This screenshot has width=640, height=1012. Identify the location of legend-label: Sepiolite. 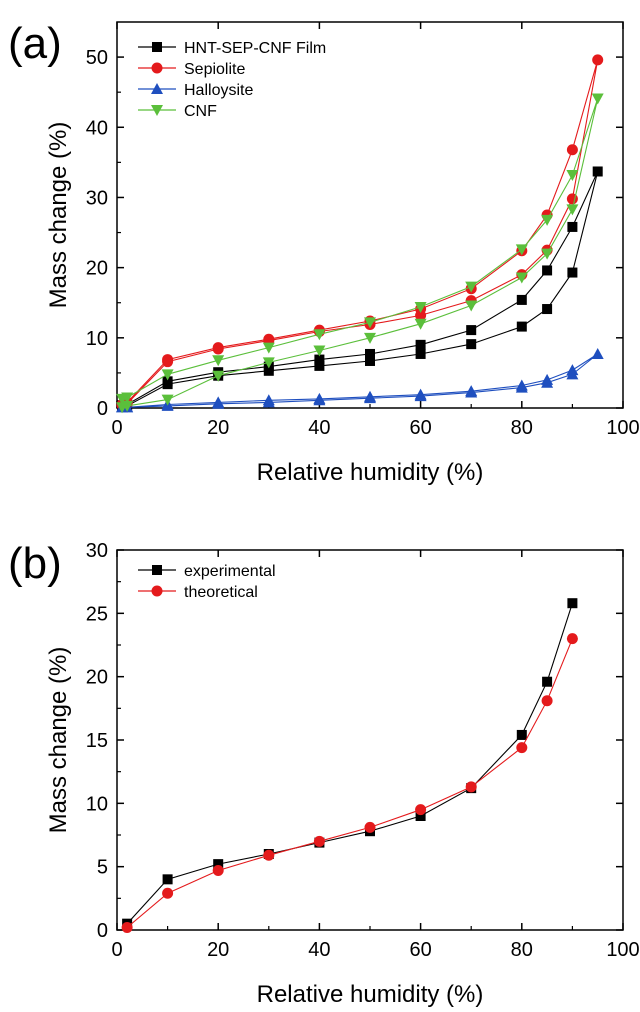
(214, 69).